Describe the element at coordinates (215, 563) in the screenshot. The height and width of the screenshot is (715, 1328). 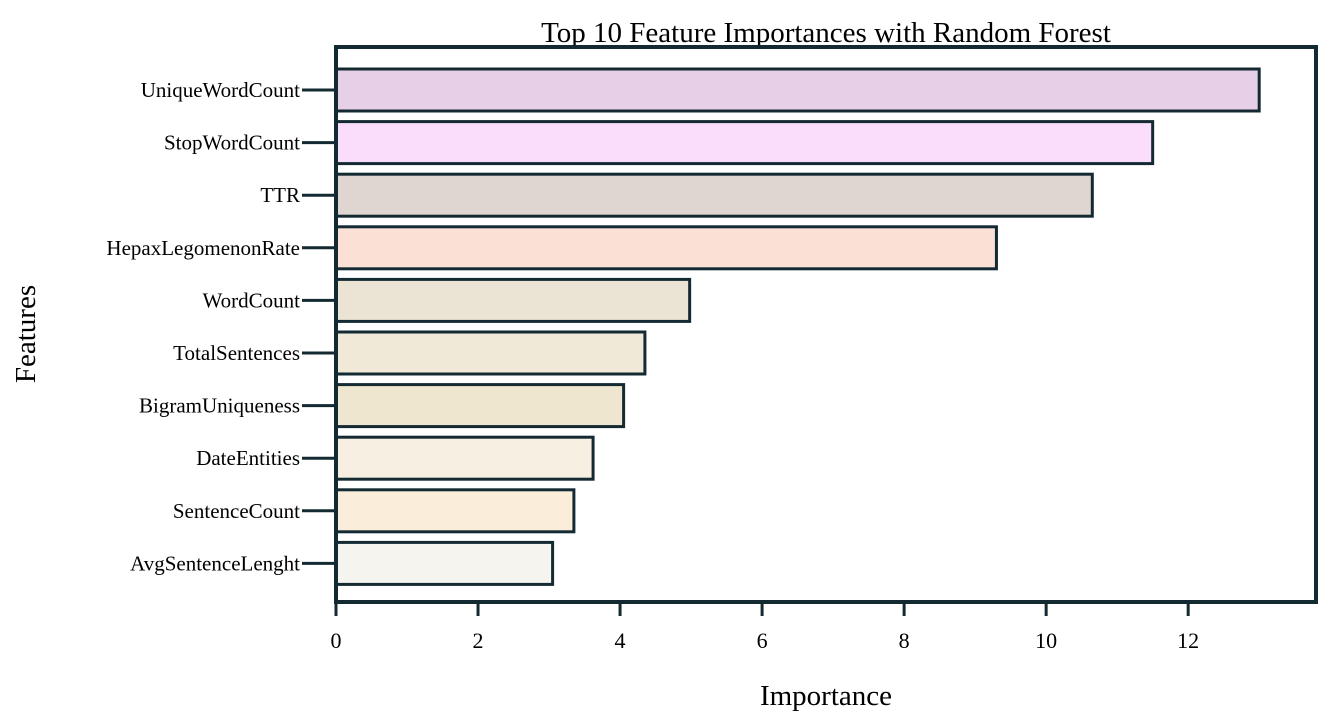
I see `y-tick-label-avgsentencelenght: AvgSentenceLenght` at that location.